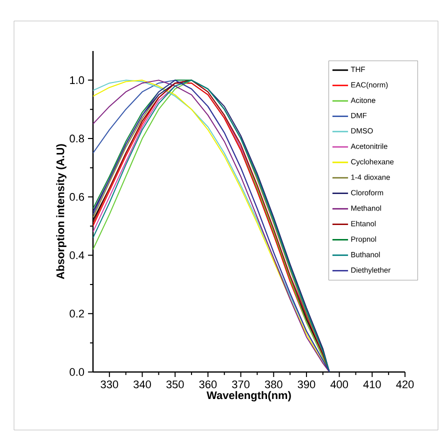  Describe the element at coordinates (248, 396) in the screenshot. I see `x-axis-title: Wavelength(nm)` at that location.